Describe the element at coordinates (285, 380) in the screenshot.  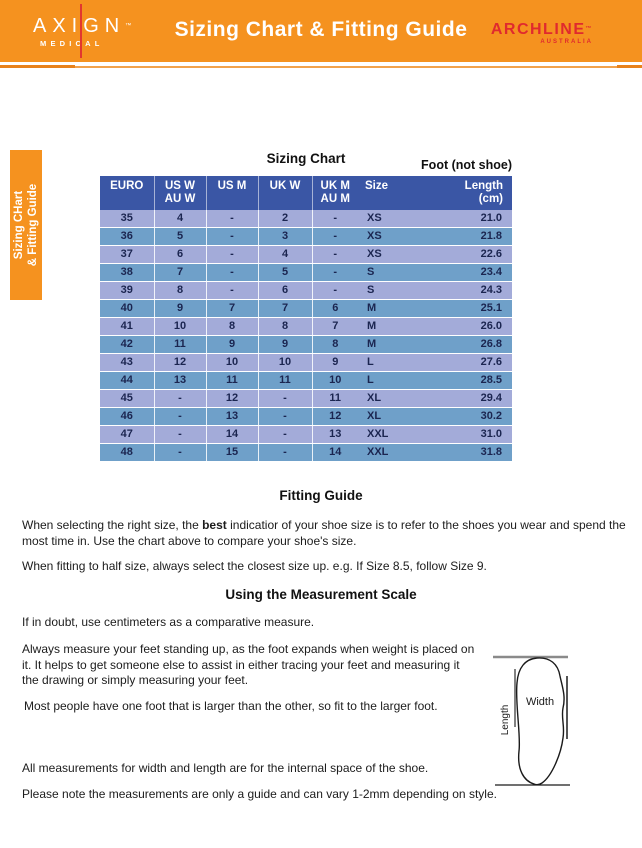
I see `uk-w-cell: 11` at that location.